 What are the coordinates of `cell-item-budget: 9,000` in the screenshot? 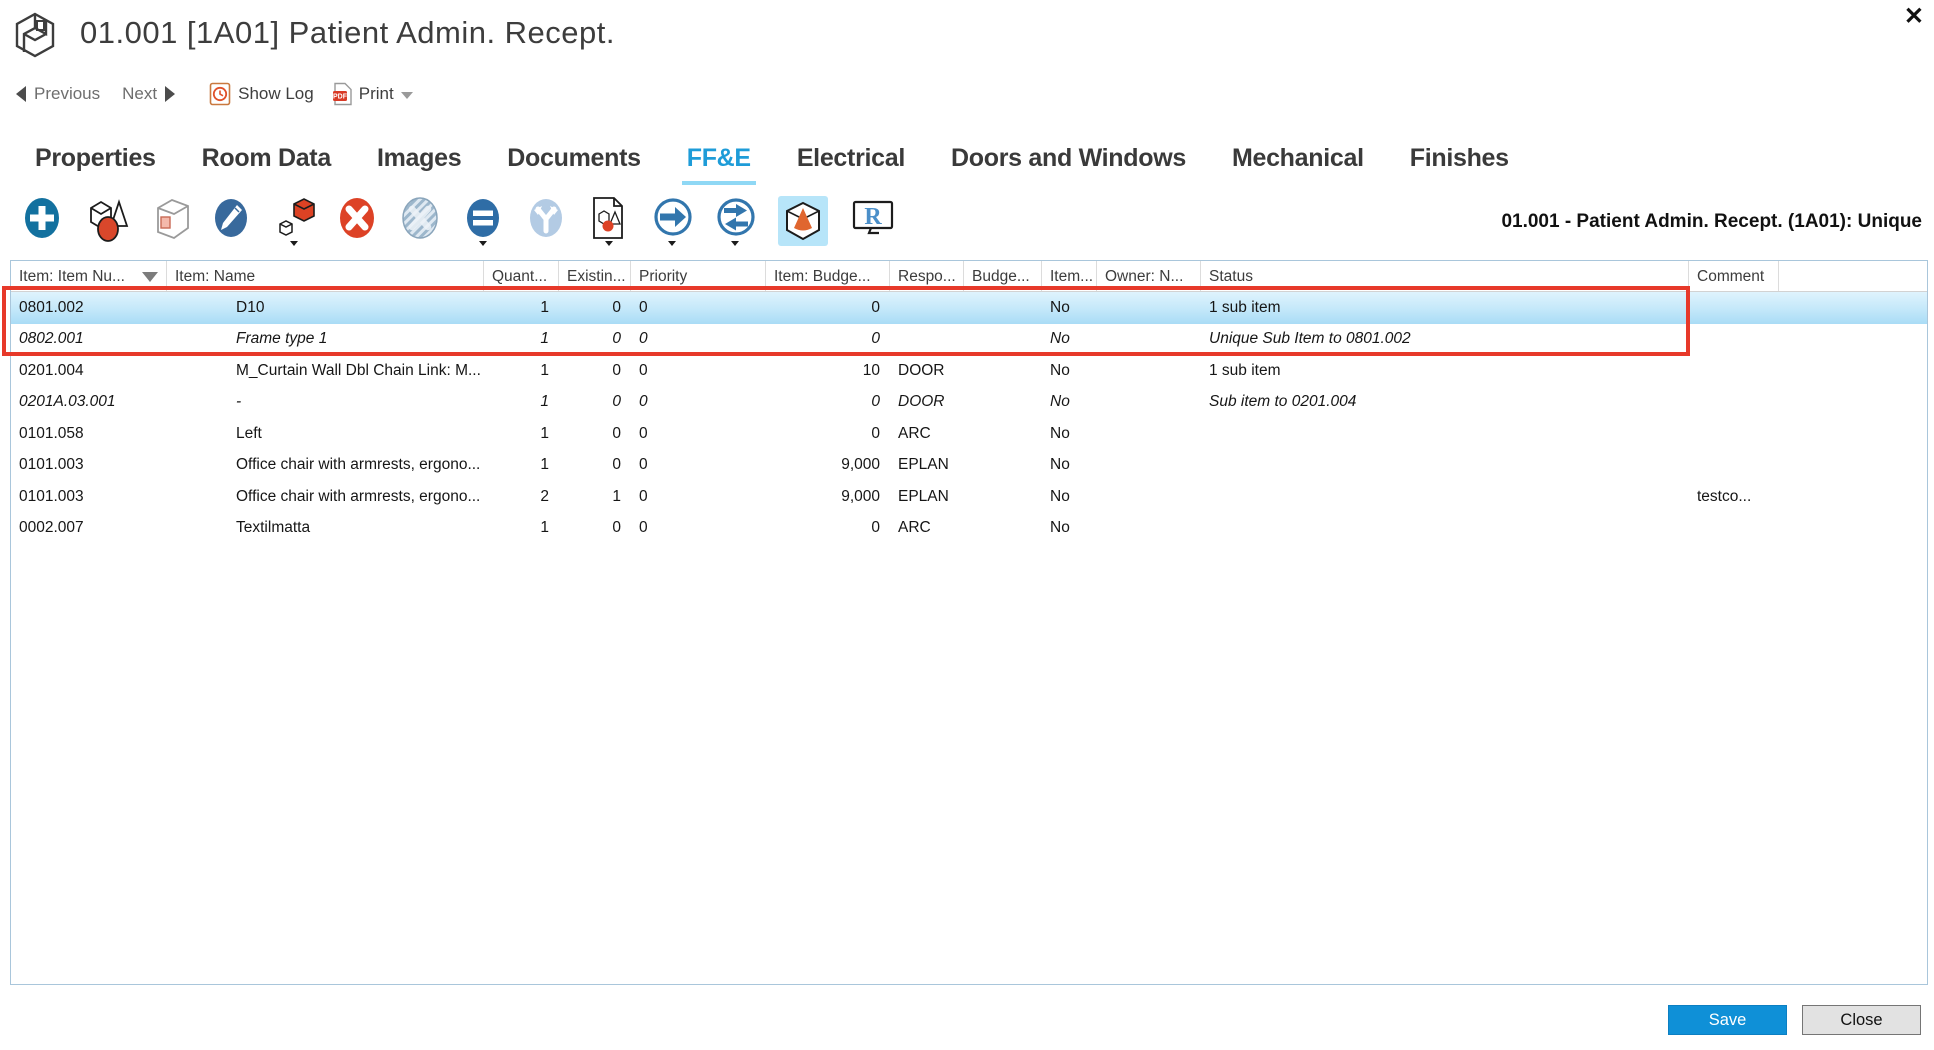 It's located at (860, 496).